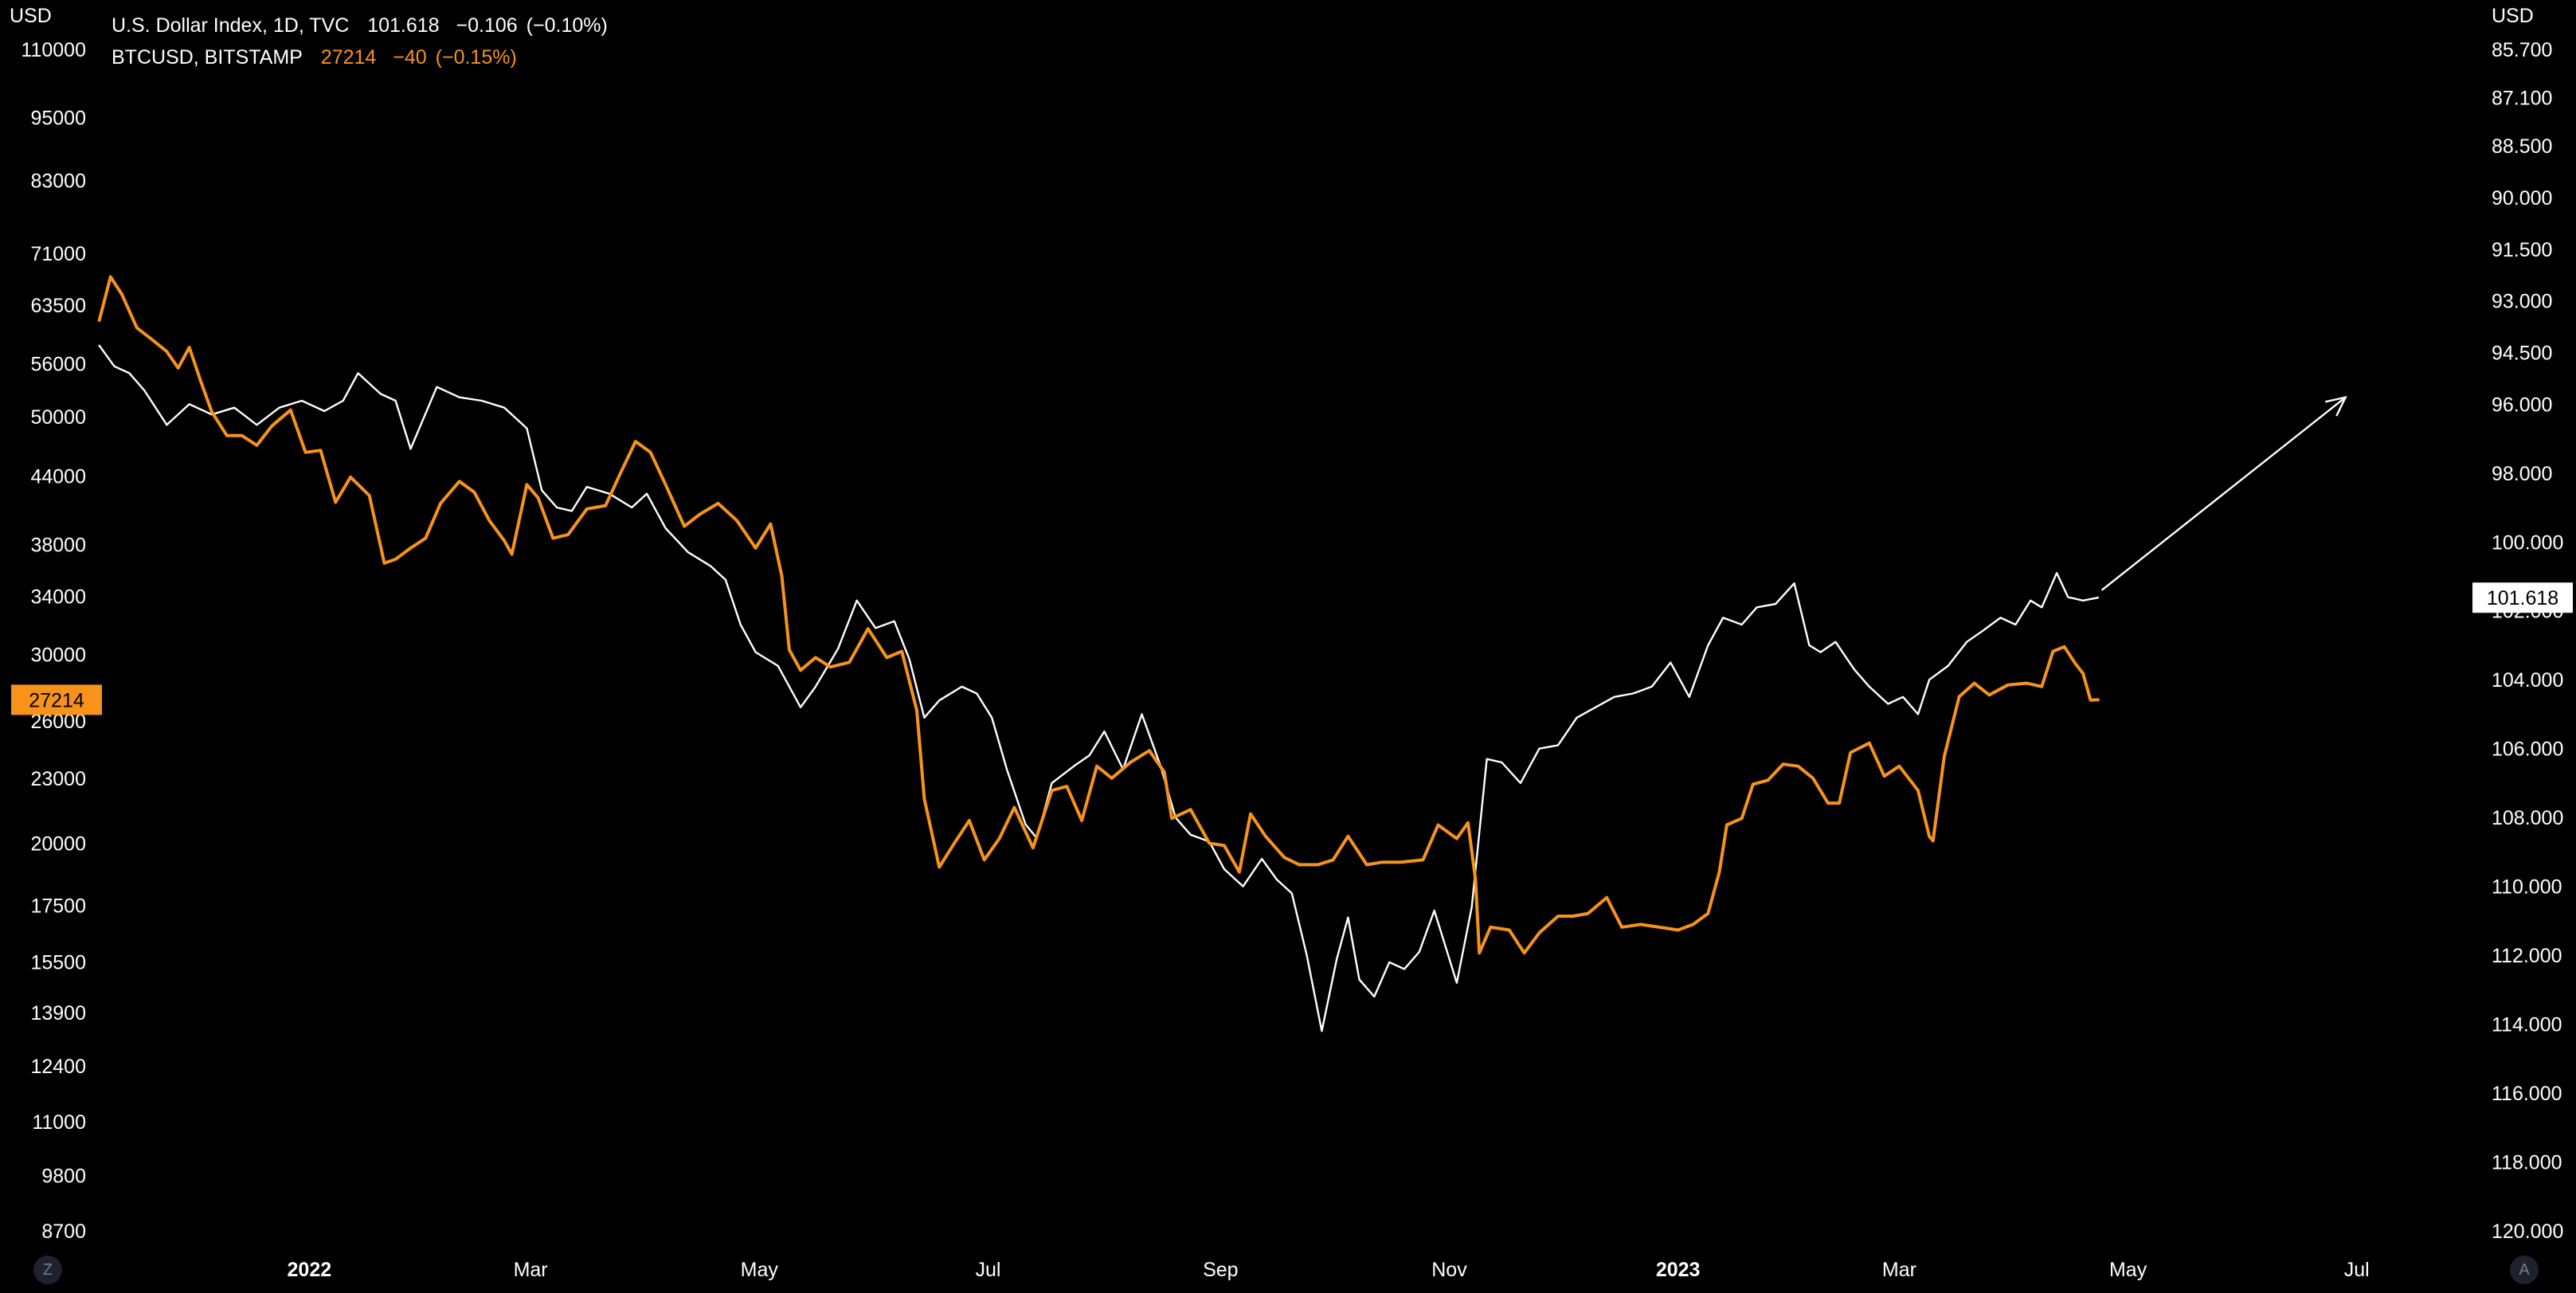 The width and height of the screenshot is (2576, 1293). Describe the element at coordinates (58, 1013) in the screenshot. I see `left-tick-label: 13900` at that location.